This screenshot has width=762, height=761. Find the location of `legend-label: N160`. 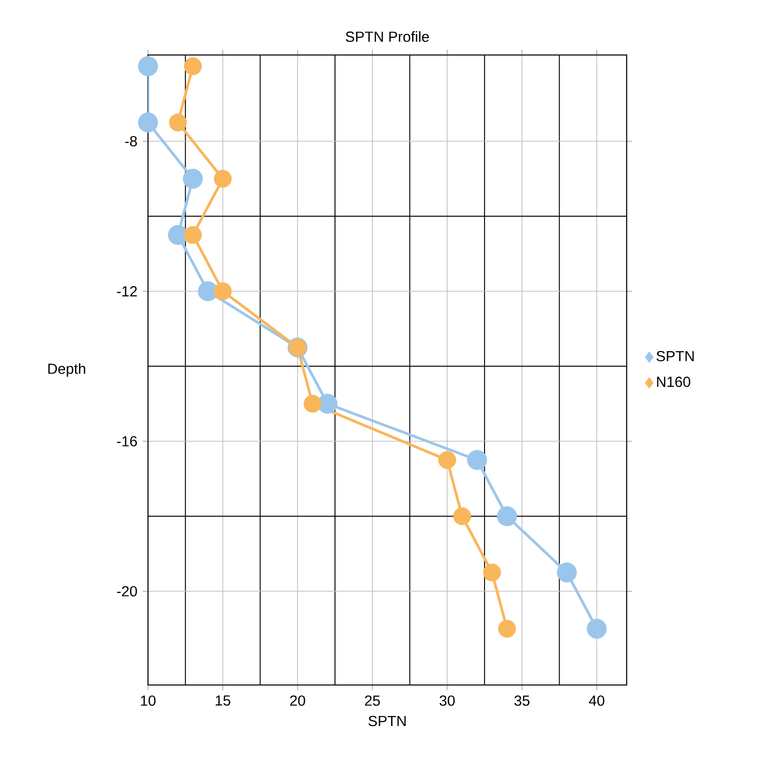

legend-label: N160 is located at coordinates (673, 381).